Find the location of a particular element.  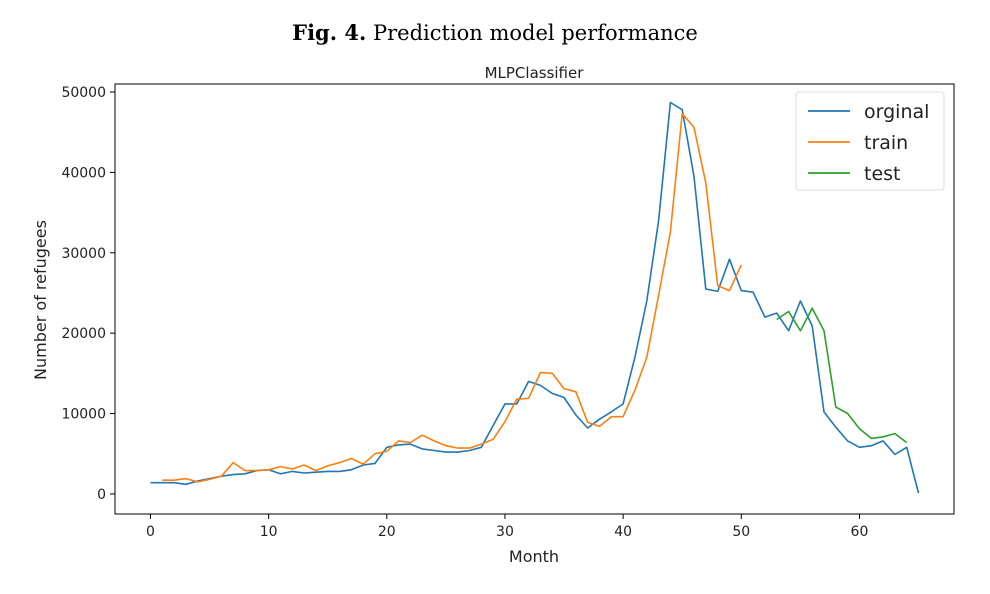

y-tick-label: 50000 is located at coordinates (83, 93).